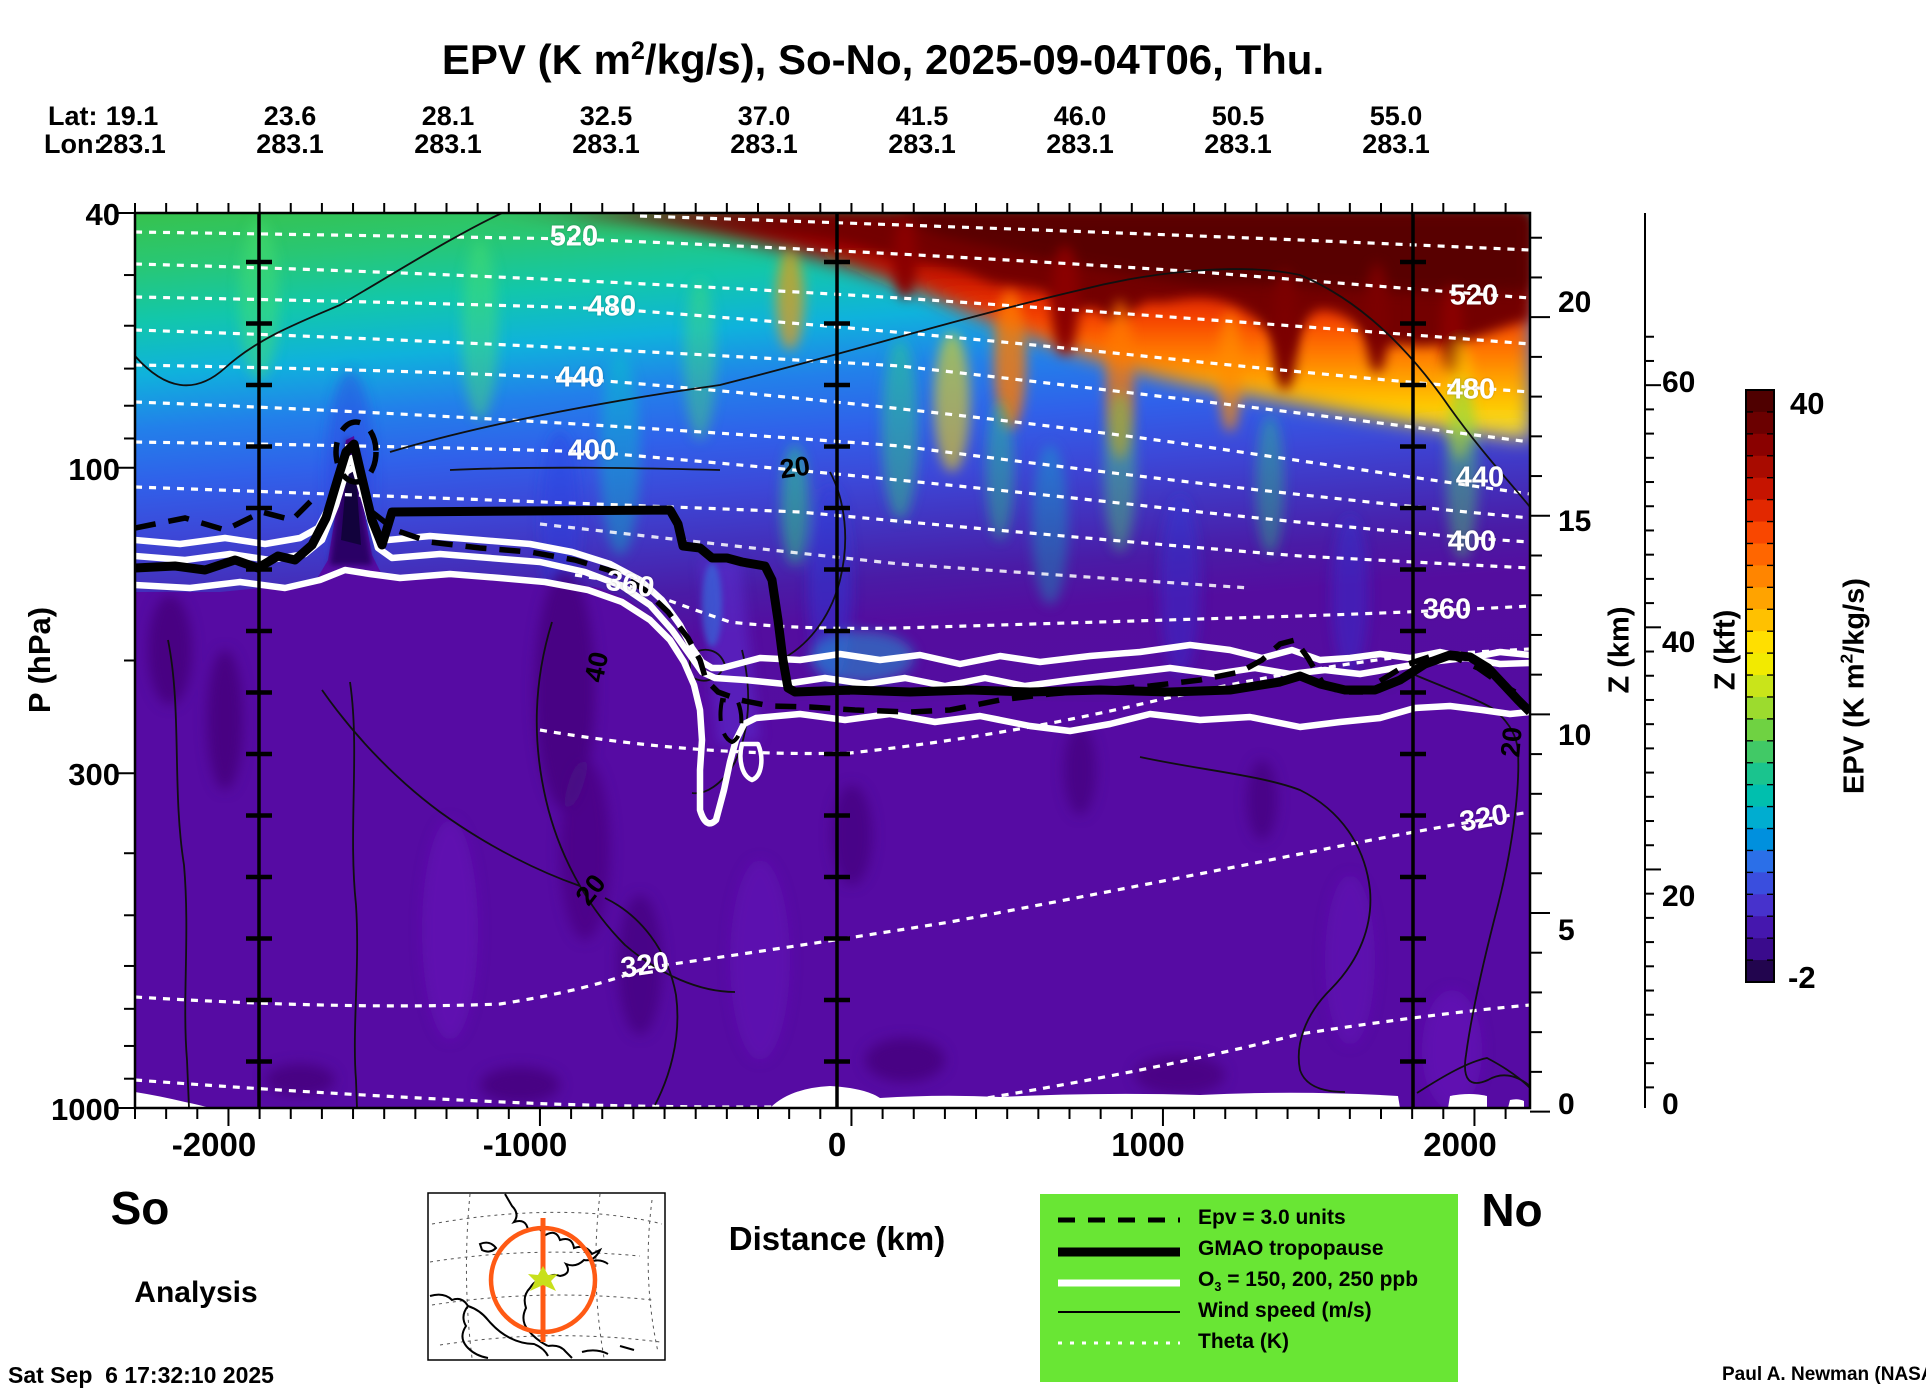 The image size is (1926, 1394). Describe the element at coordinates (1512, 1210) in the screenshot. I see `north-endpoint-label: No` at that location.